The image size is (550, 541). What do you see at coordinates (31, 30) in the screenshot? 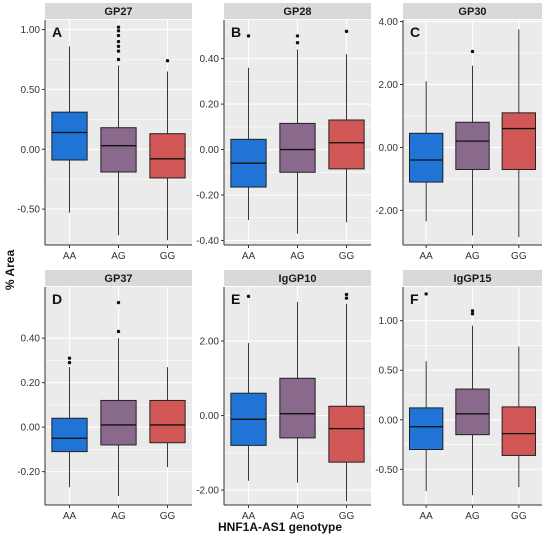
I see `y-tick-label: 1.00` at bounding box center [31, 30].